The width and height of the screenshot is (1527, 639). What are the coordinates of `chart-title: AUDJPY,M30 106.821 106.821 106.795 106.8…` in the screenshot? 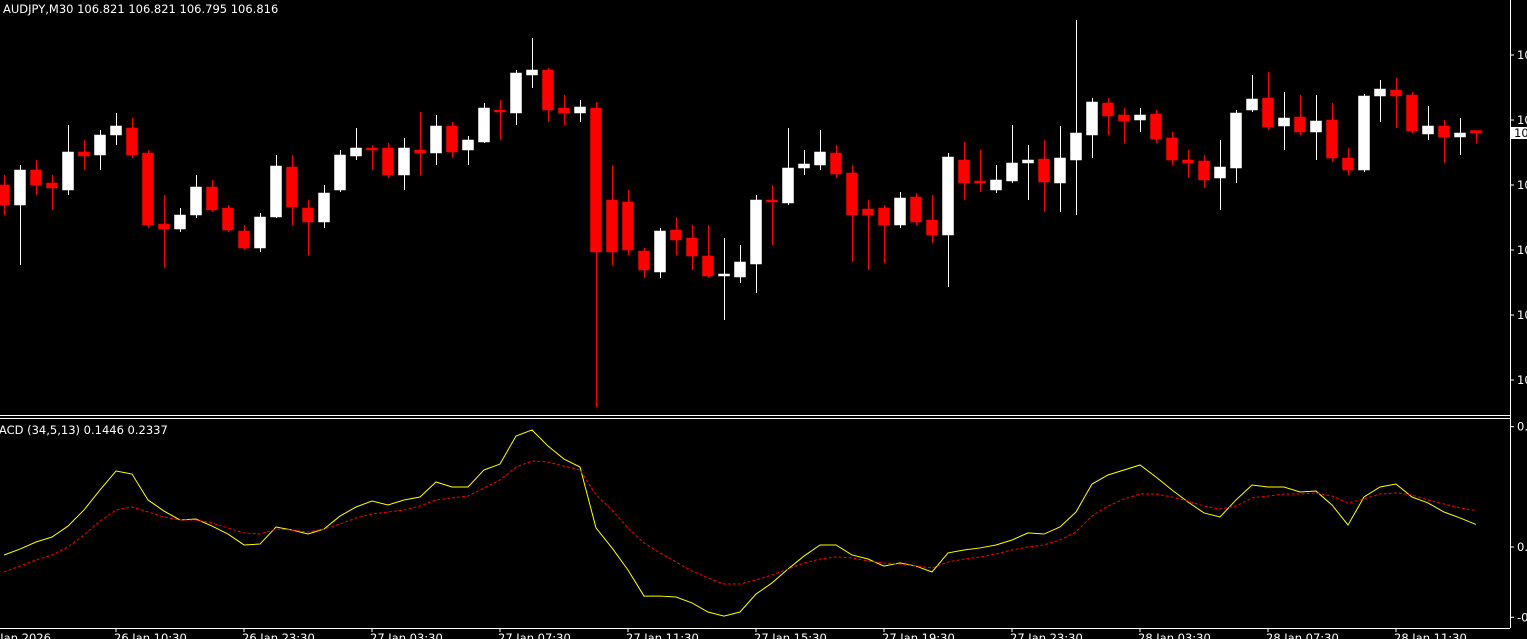 It's located at (140, 9).